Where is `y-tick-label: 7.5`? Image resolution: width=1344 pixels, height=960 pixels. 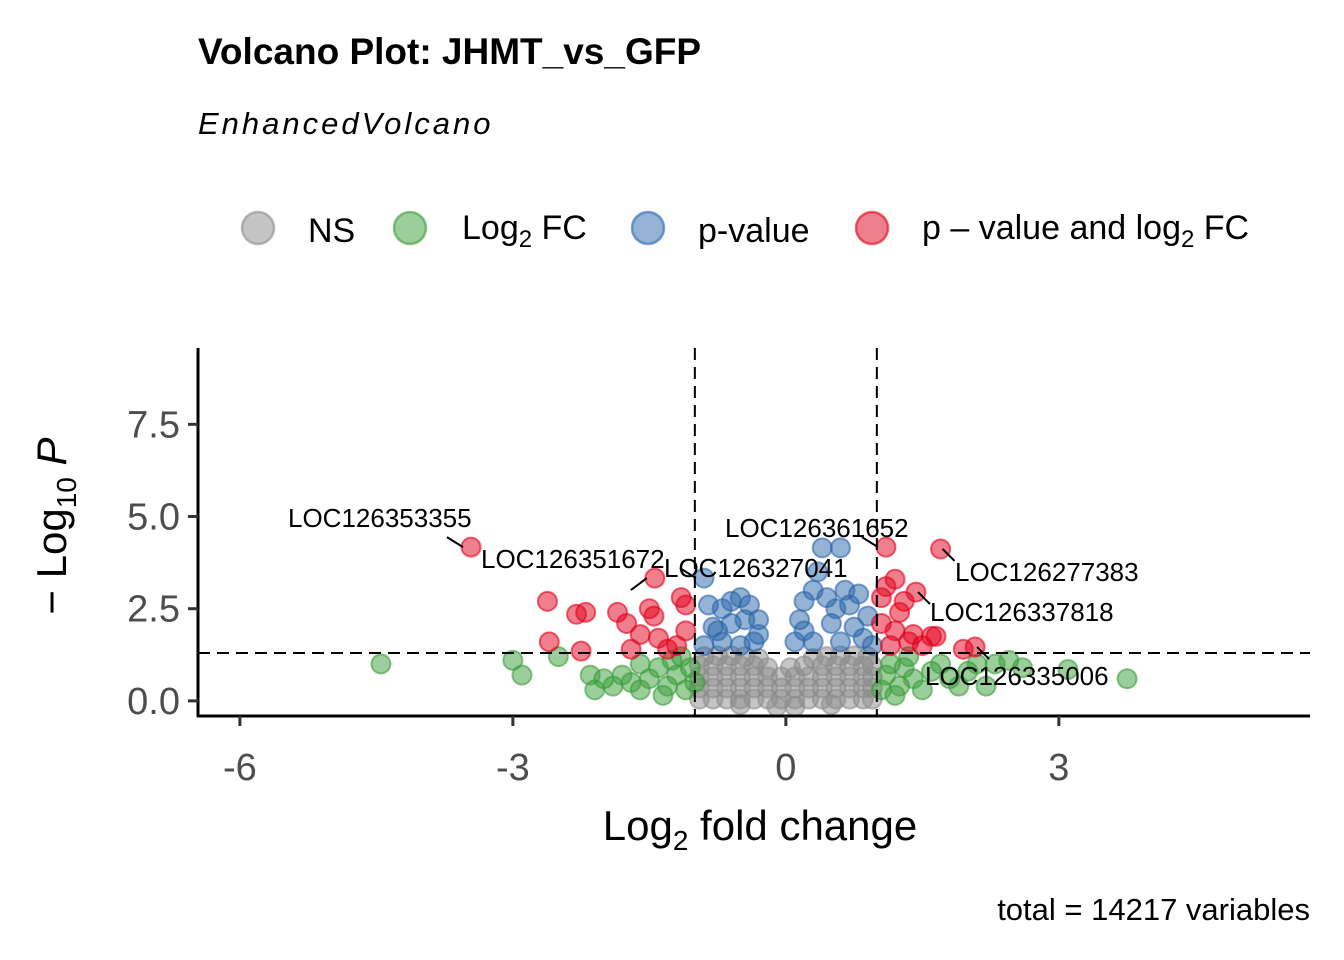 y-tick-label: 7.5 is located at coordinates (153, 425).